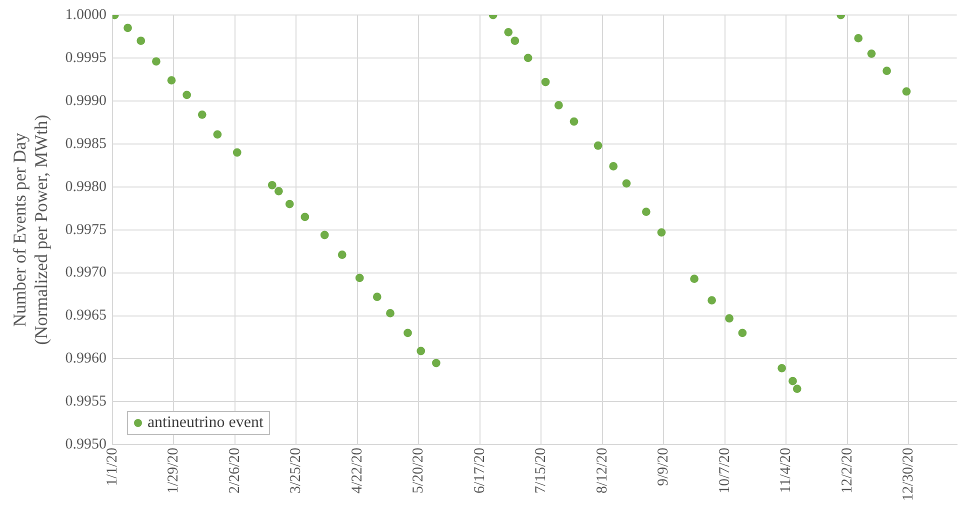 The image size is (961, 508). I want to click on x-tick-label: 11/4/20, so click(786, 470).